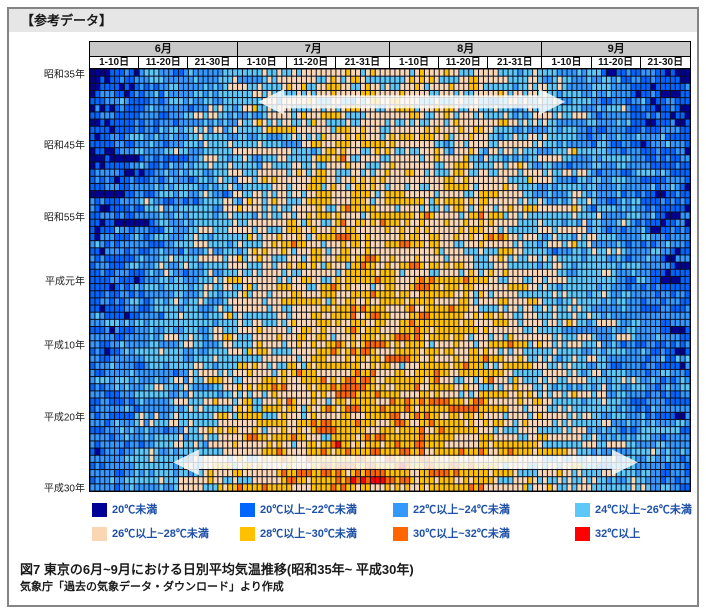 The height and width of the screenshot is (613, 706). I want to click on legend-label: 32℃以上, so click(618, 534).